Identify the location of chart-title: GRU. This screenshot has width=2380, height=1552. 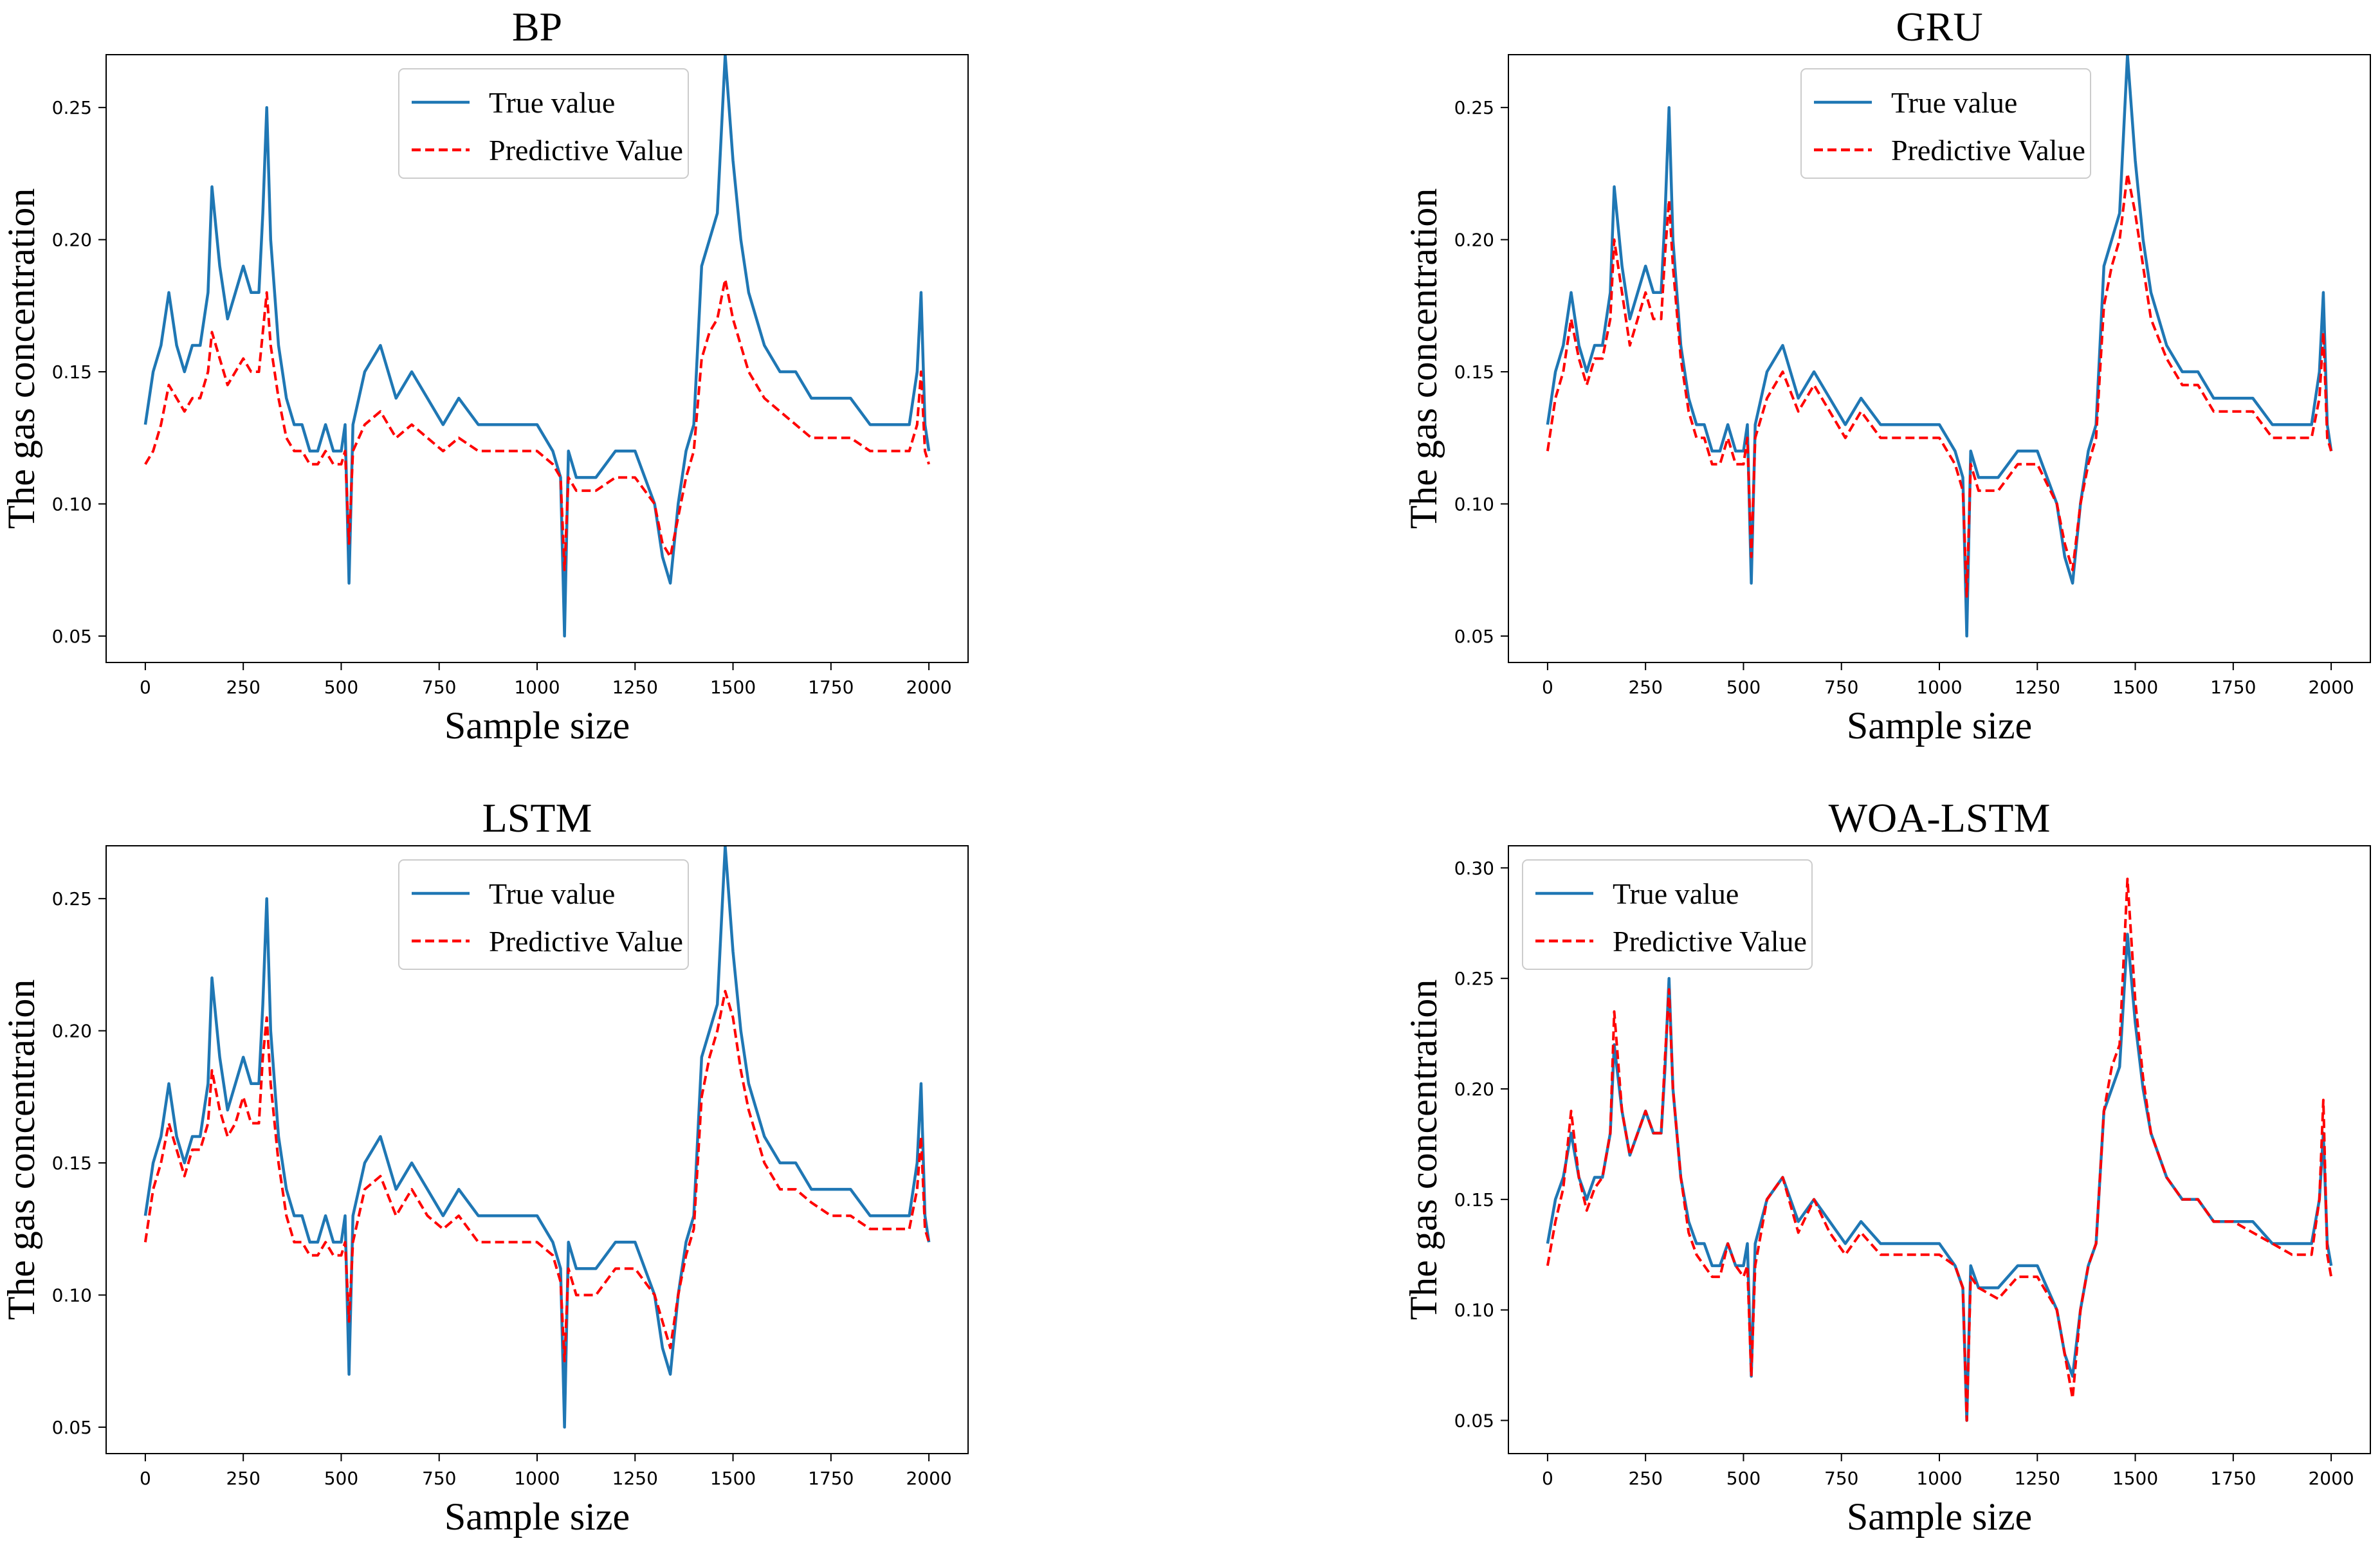
(1939, 27).